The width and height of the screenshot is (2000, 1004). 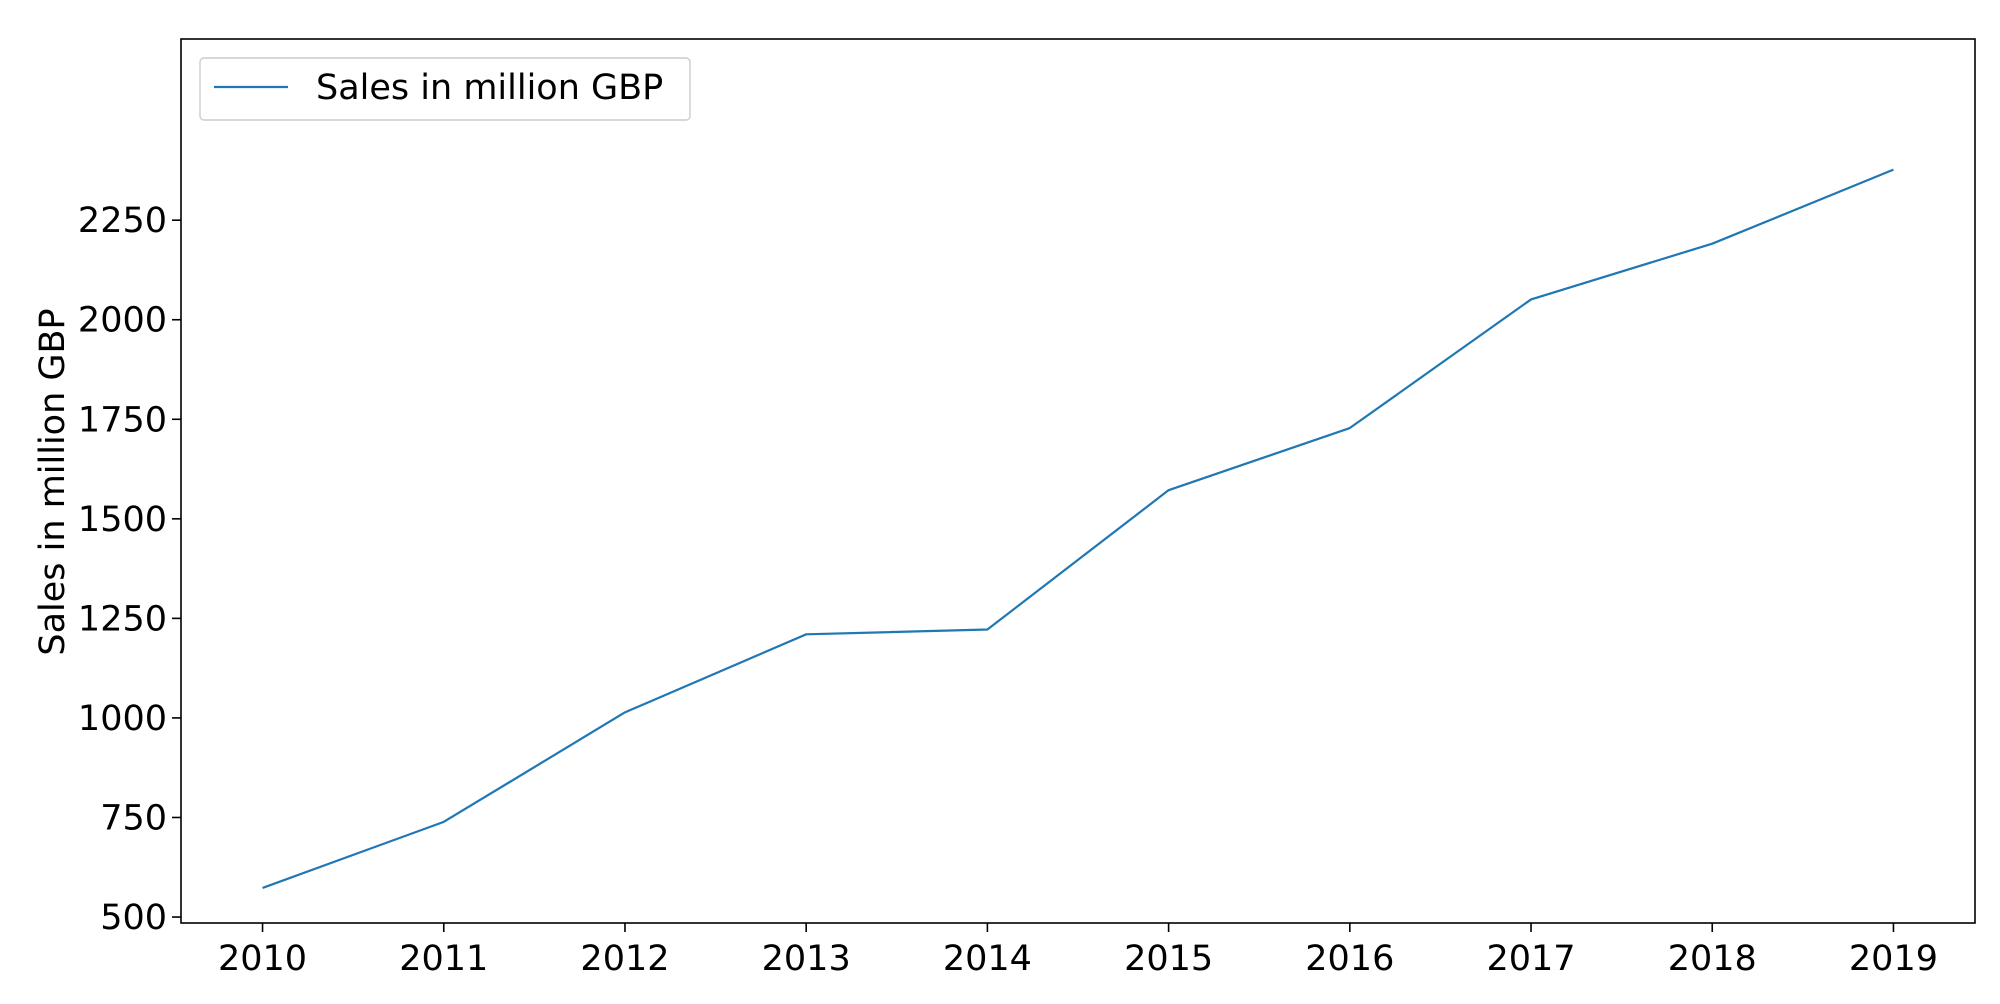 I want to click on legend-label: Sales in million GBP, so click(x=489, y=88).